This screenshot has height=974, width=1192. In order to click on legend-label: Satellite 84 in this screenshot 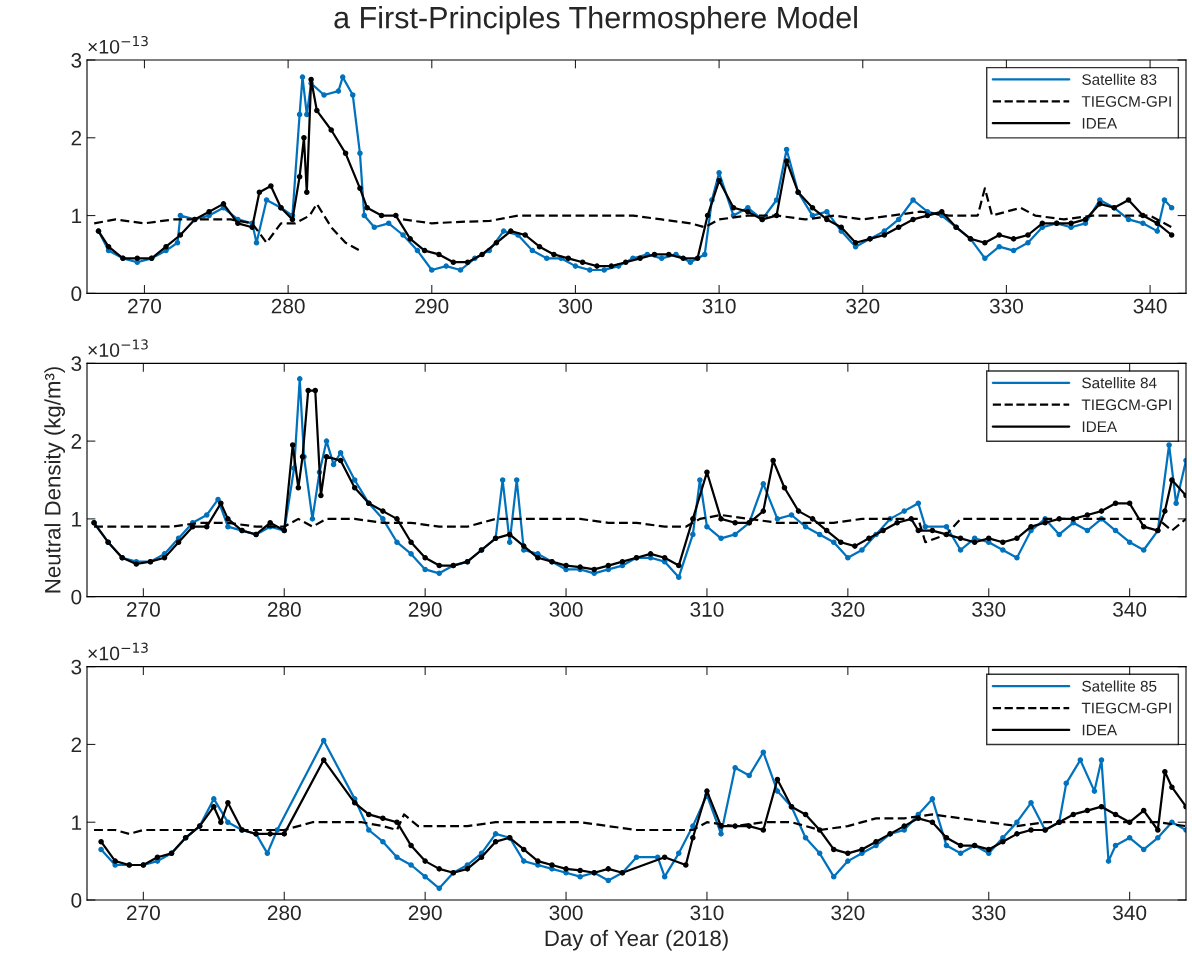, I will do `click(1119, 383)`.